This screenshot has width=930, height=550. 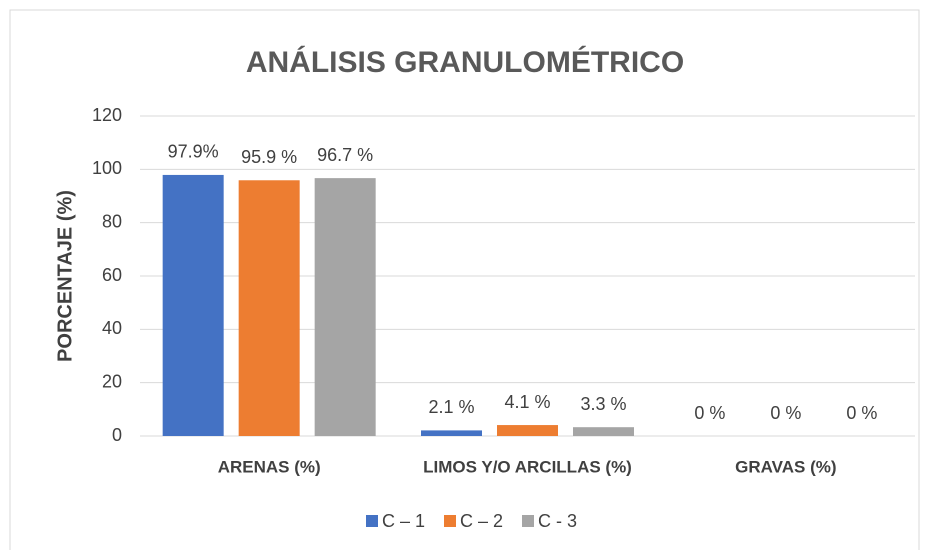 I want to click on chart-title: ANÁLISIS GRANULOMÉTRICO, so click(x=465, y=62).